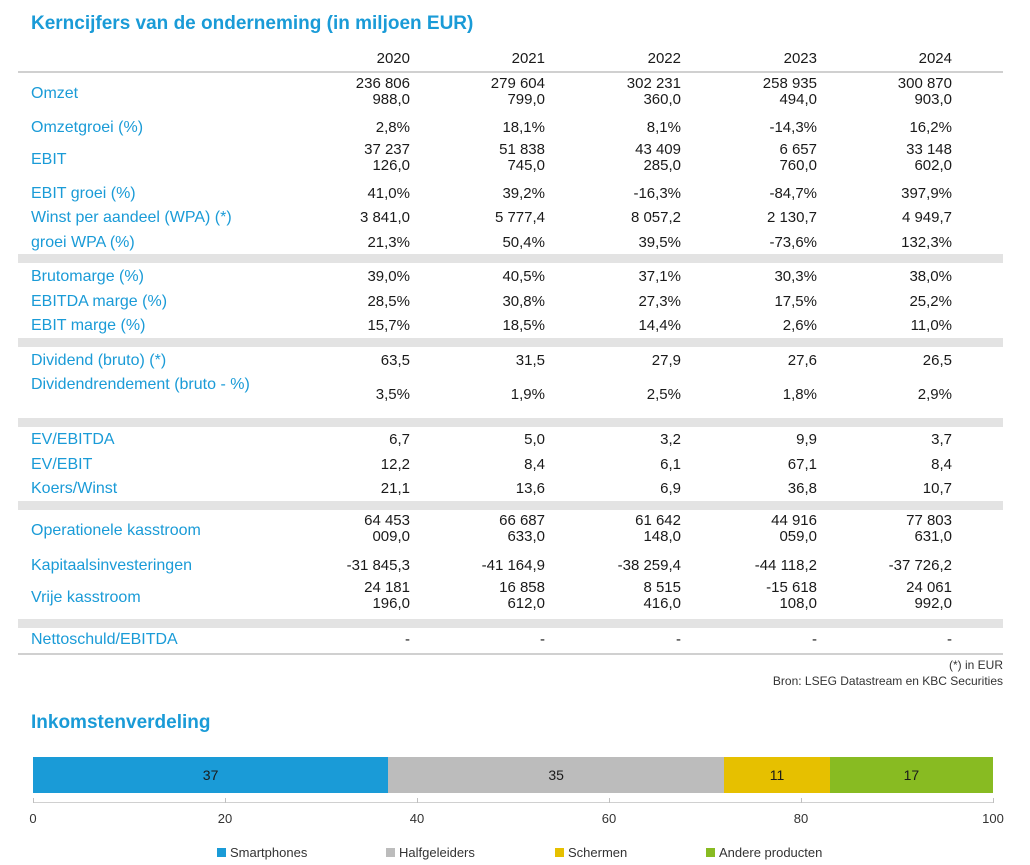  Describe the element at coordinates (929, 587) in the screenshot. I see `cell-line: 24 061` at that location.